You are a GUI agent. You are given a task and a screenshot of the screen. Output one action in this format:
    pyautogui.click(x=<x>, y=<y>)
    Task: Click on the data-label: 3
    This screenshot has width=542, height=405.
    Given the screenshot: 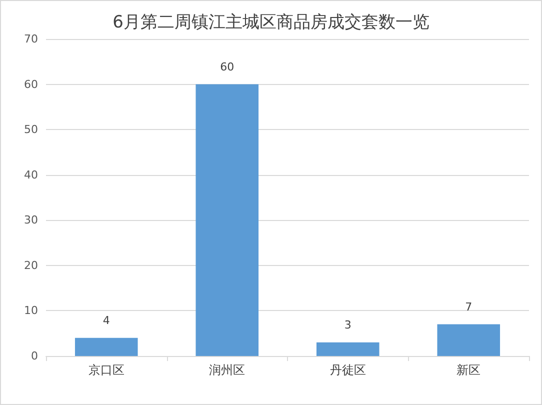 What is the action you would take?
    pyautogui.click(x=348, y=325)
    